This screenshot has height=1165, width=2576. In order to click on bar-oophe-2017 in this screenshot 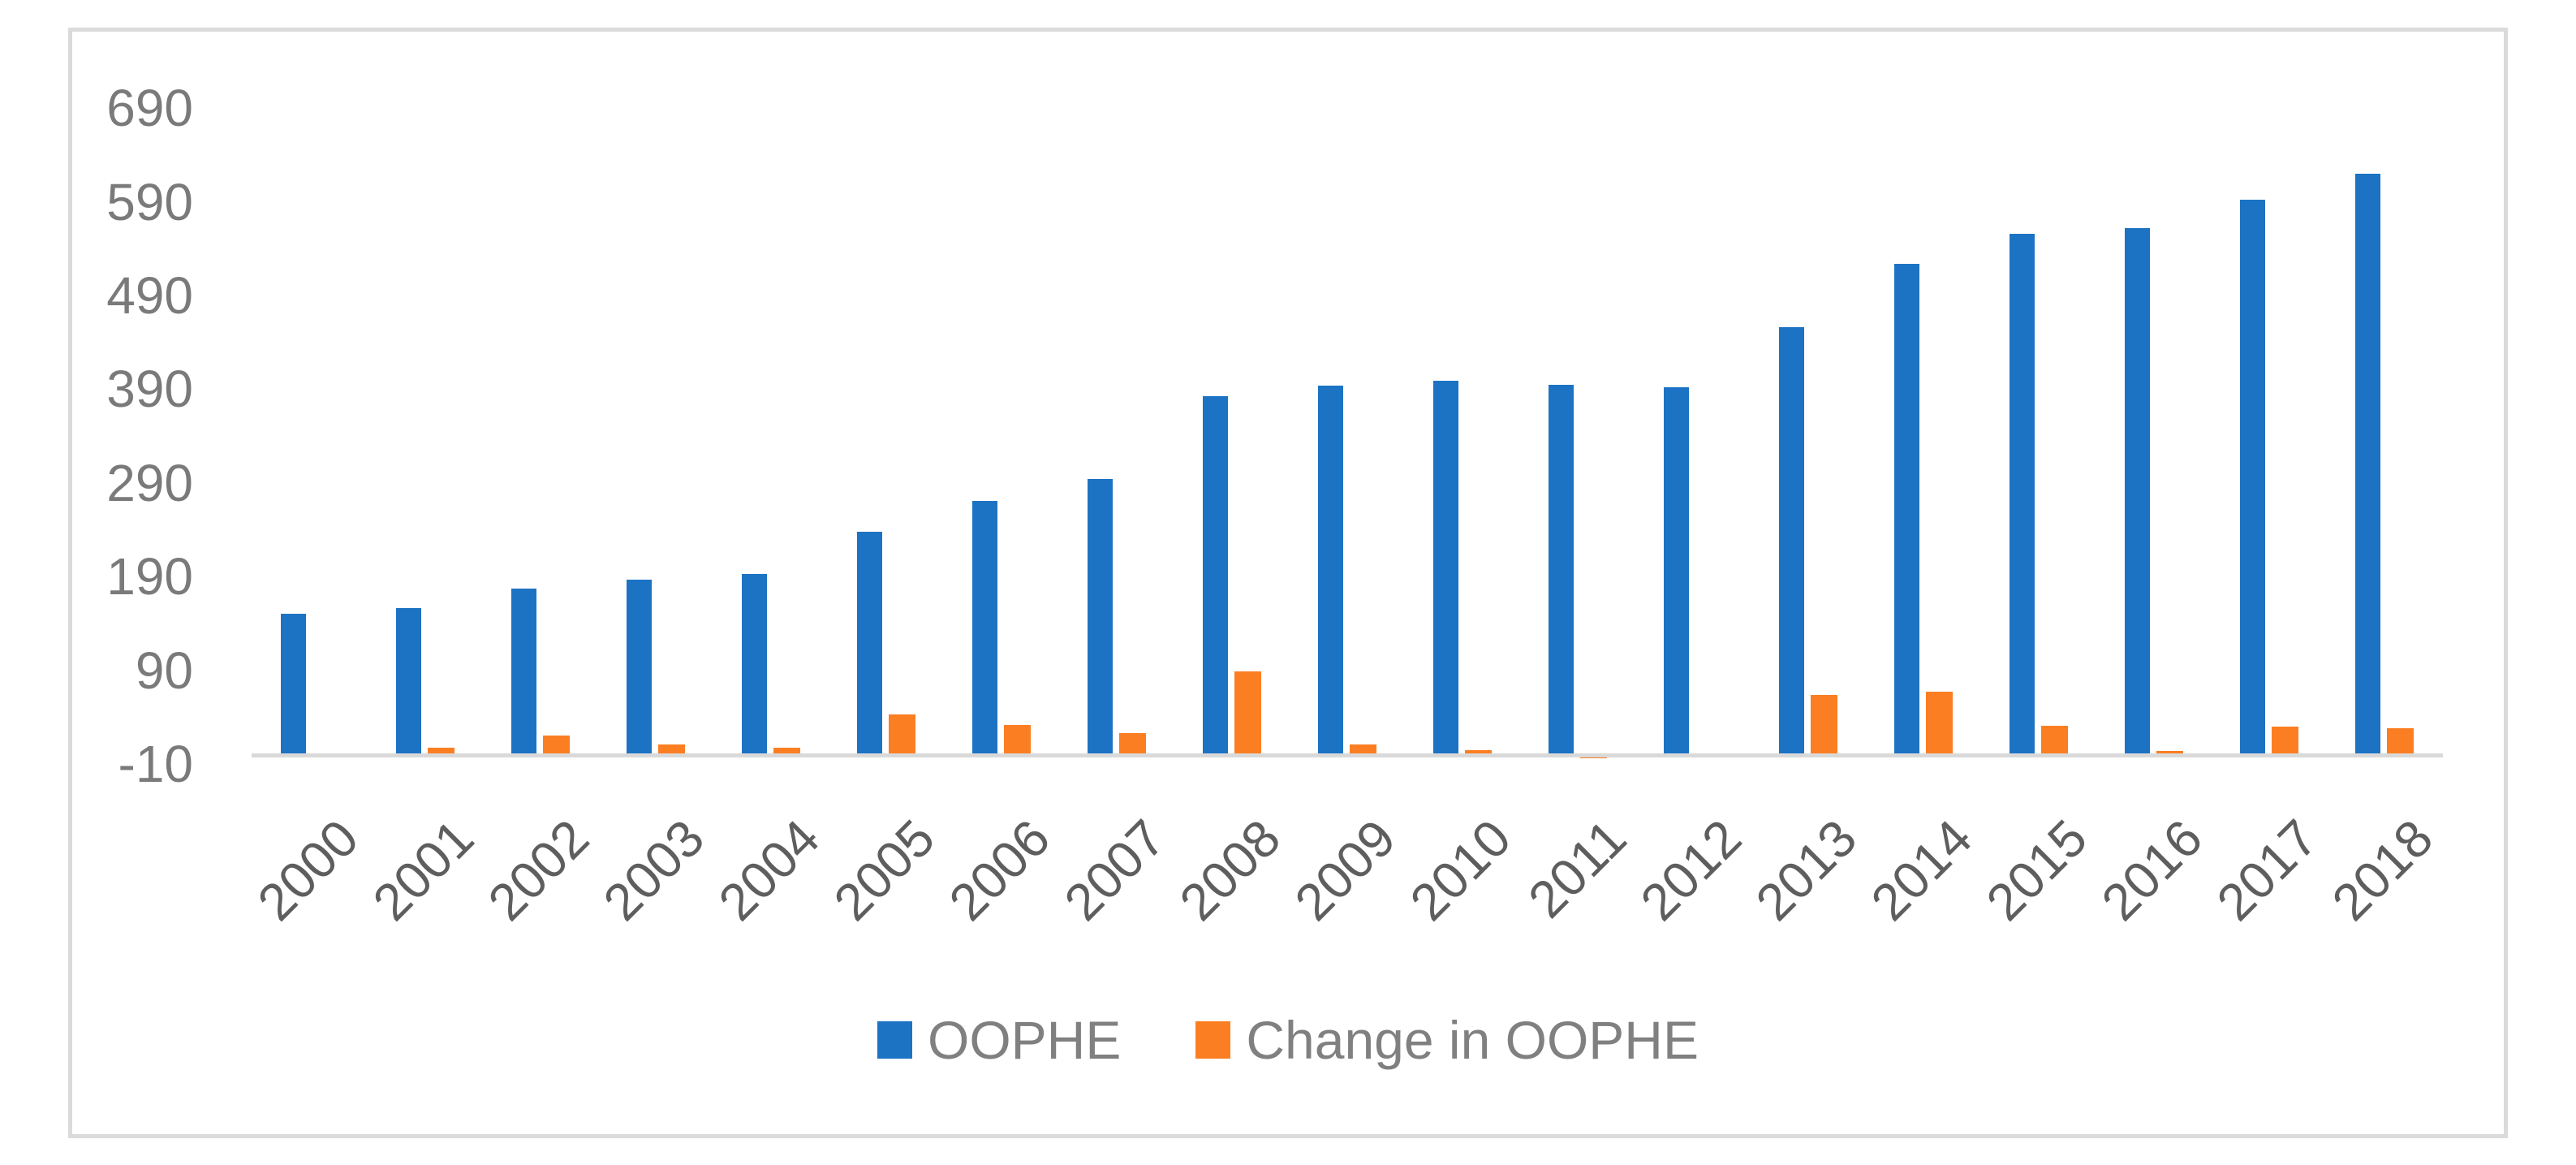, I will do `click(2252, 477)`.